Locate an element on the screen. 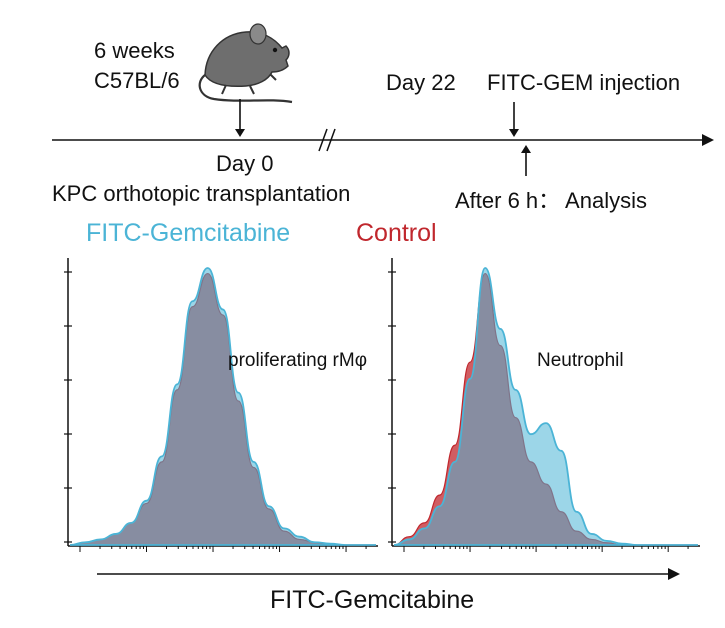 The width and height of the screenshot is (725, 628). day0-event-label: KPC orthotopic transplantation is located at coordinates (201, 193).